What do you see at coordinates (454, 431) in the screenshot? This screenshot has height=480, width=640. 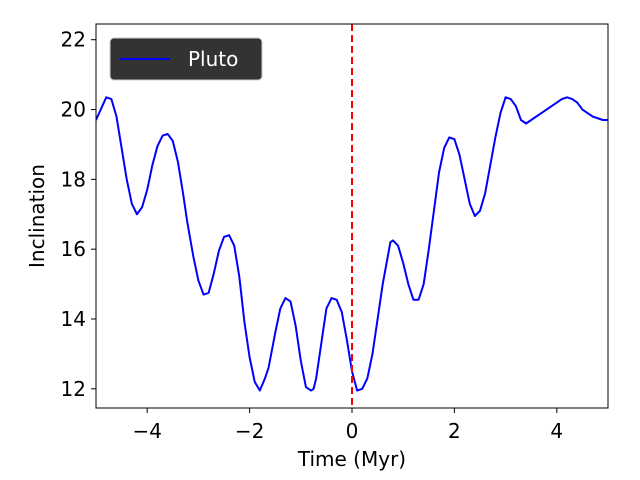 I see `x-tick-label: 2` at bounding box center [454, 431].